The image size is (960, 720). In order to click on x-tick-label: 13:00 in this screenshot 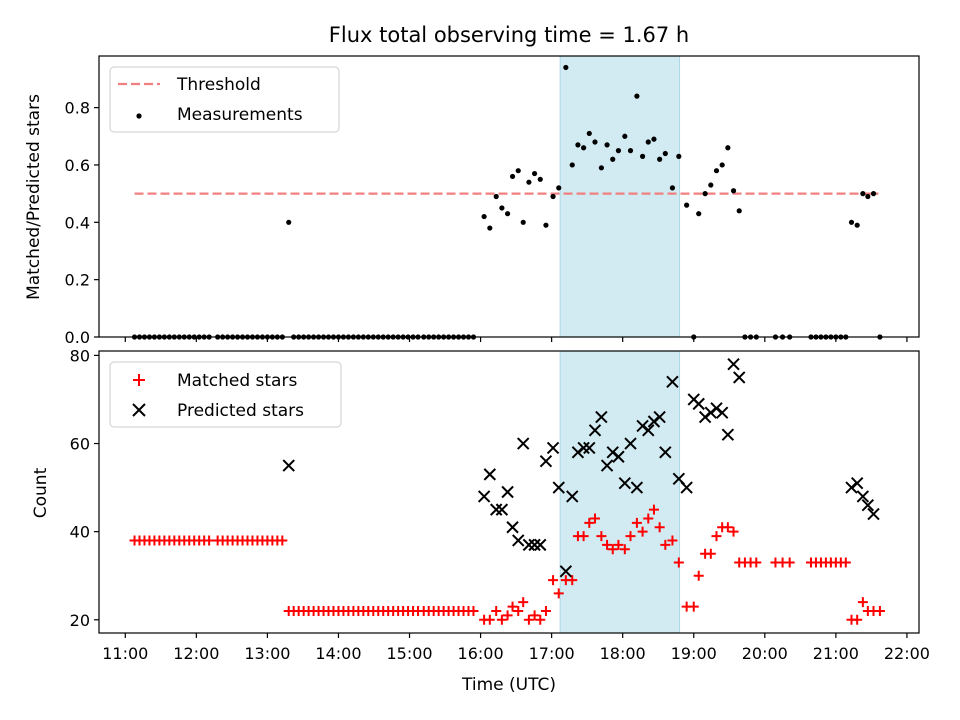, I will do `click(267, 653)`.